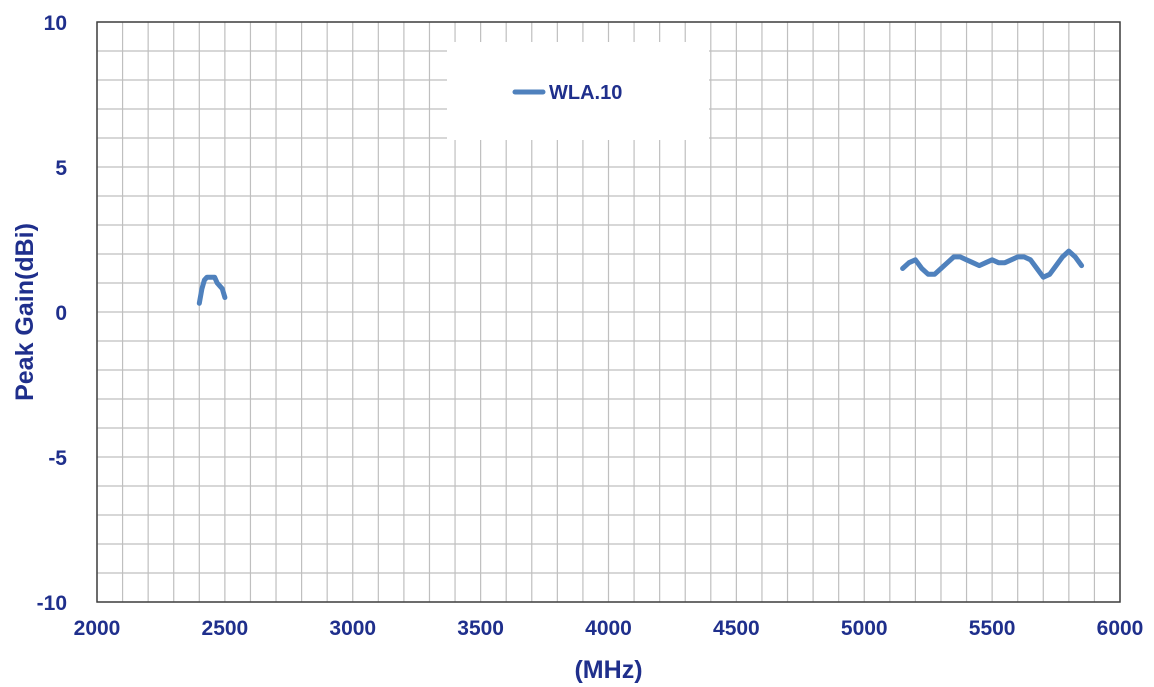  Describe the element at coordinates (480, 628) in the screenshot. I see `x-tick-label: 3500` at that location.